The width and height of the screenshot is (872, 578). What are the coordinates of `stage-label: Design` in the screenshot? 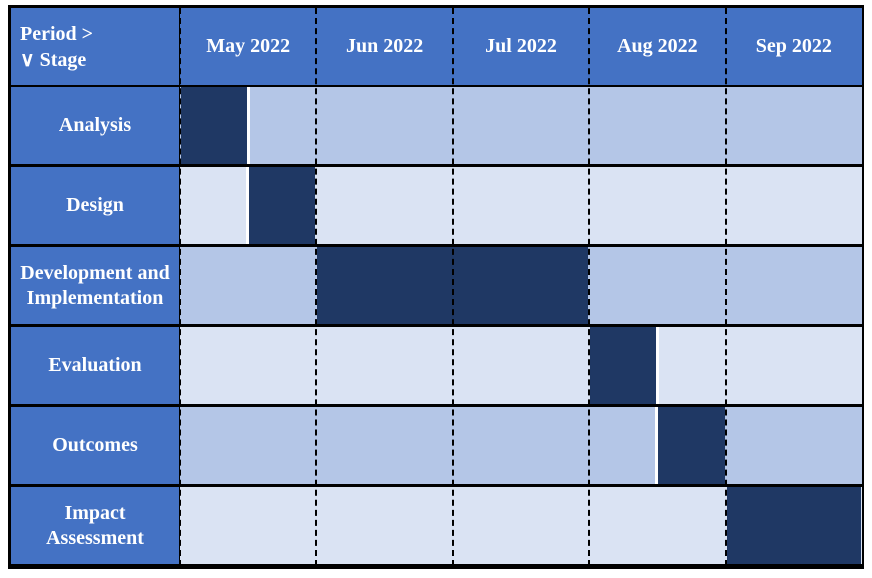 It's located at (95, 205).